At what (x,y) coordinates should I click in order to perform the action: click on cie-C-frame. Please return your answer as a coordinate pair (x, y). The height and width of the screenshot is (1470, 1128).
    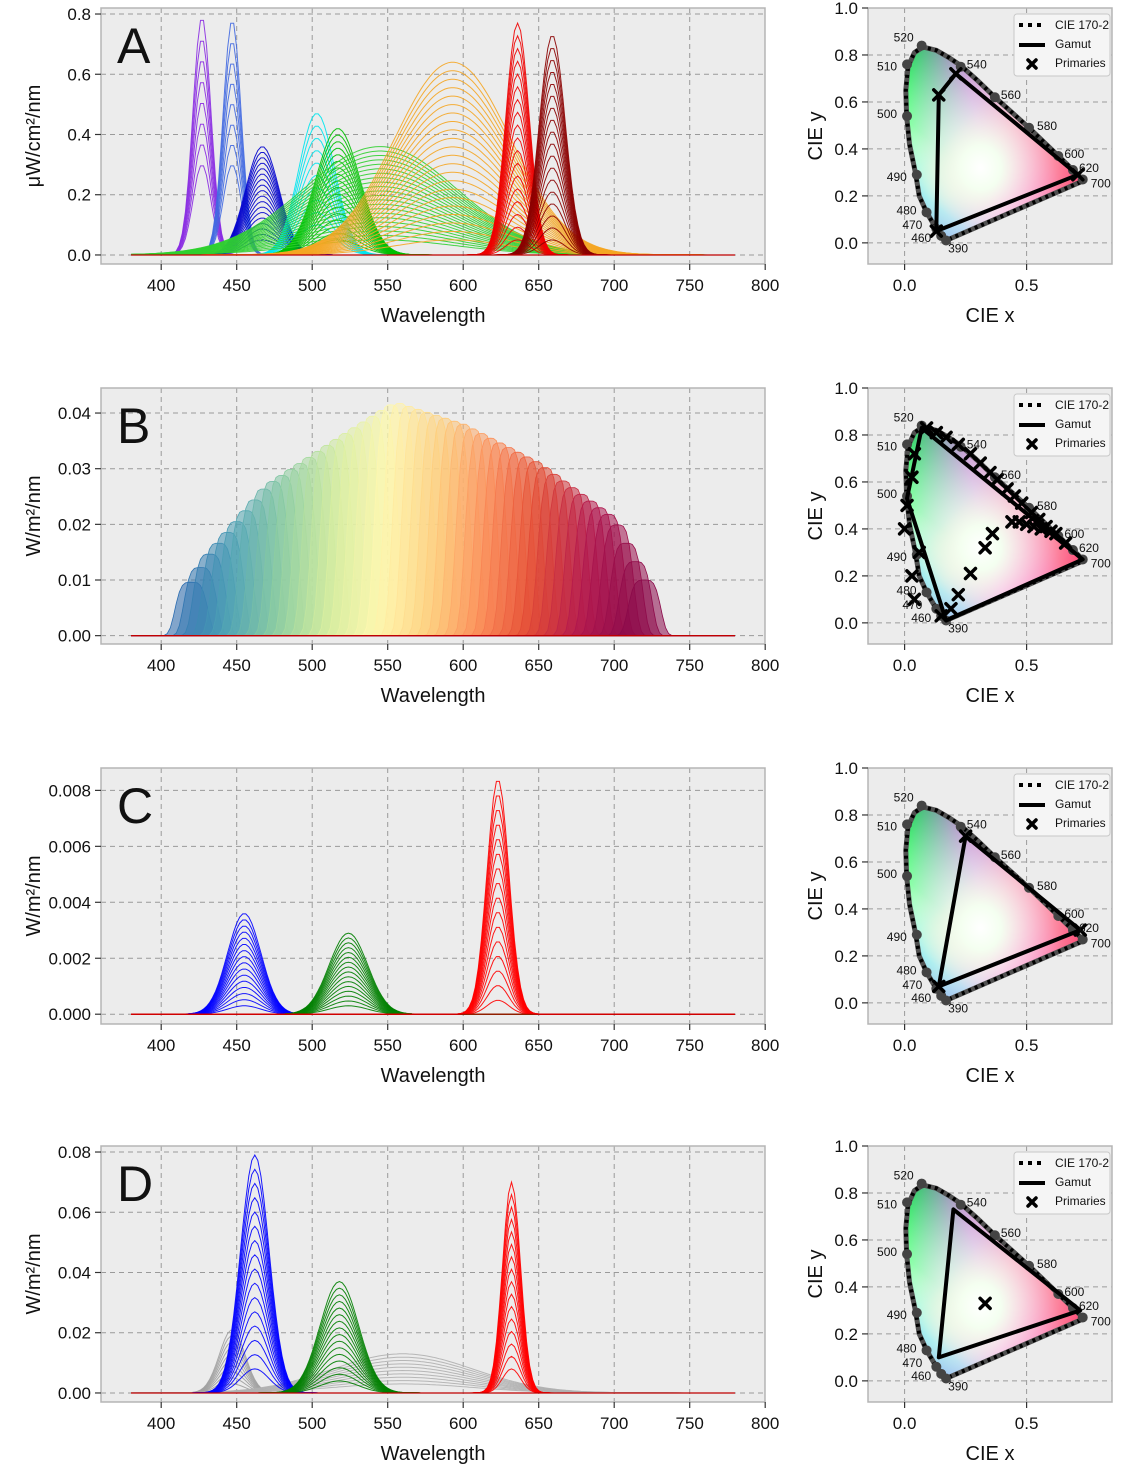
    Looking at the image, I should click on (990, 896).